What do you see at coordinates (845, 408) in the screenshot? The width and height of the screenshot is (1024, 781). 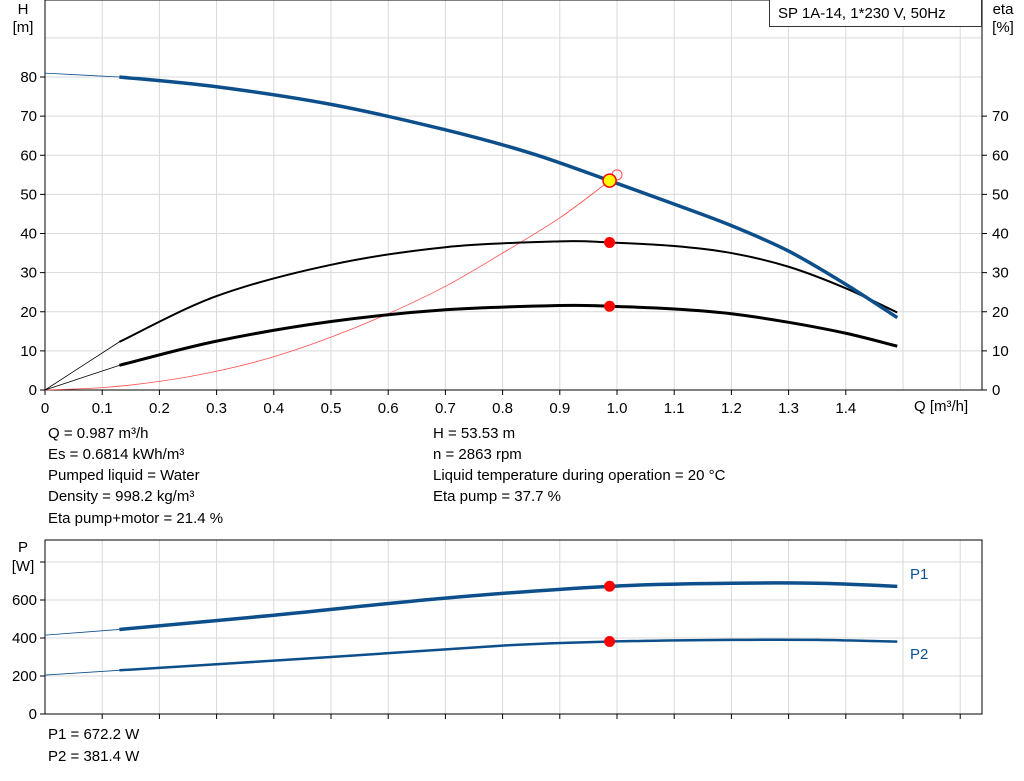 I see `x-tick-label: 1.4` at bounding box center [845, 408].